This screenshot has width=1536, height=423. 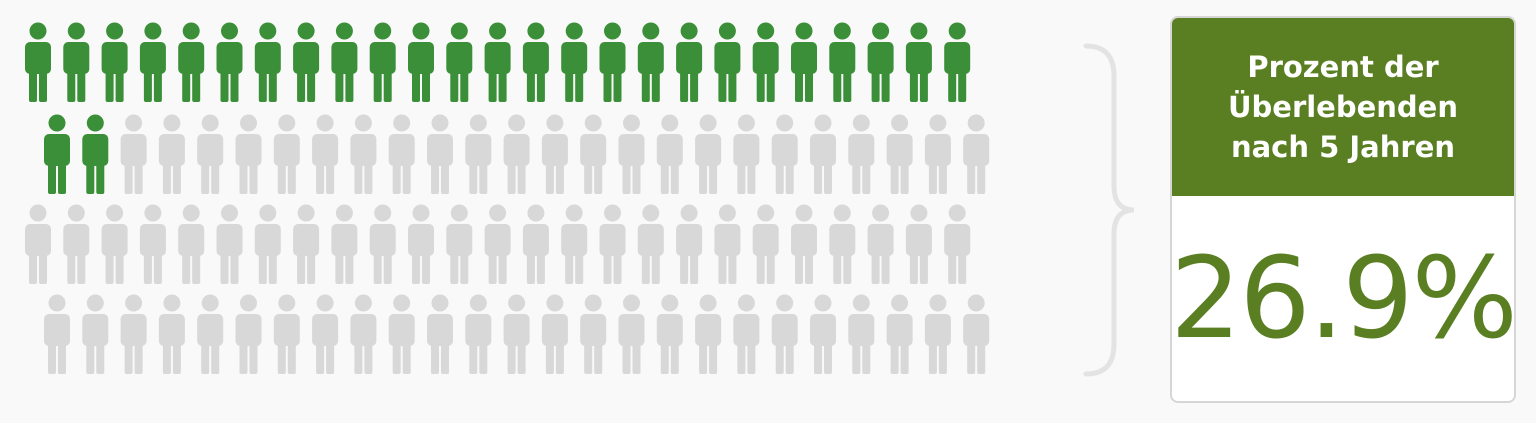 I want to click on stat-body: 26.9%, so click(x=1343, y=298).